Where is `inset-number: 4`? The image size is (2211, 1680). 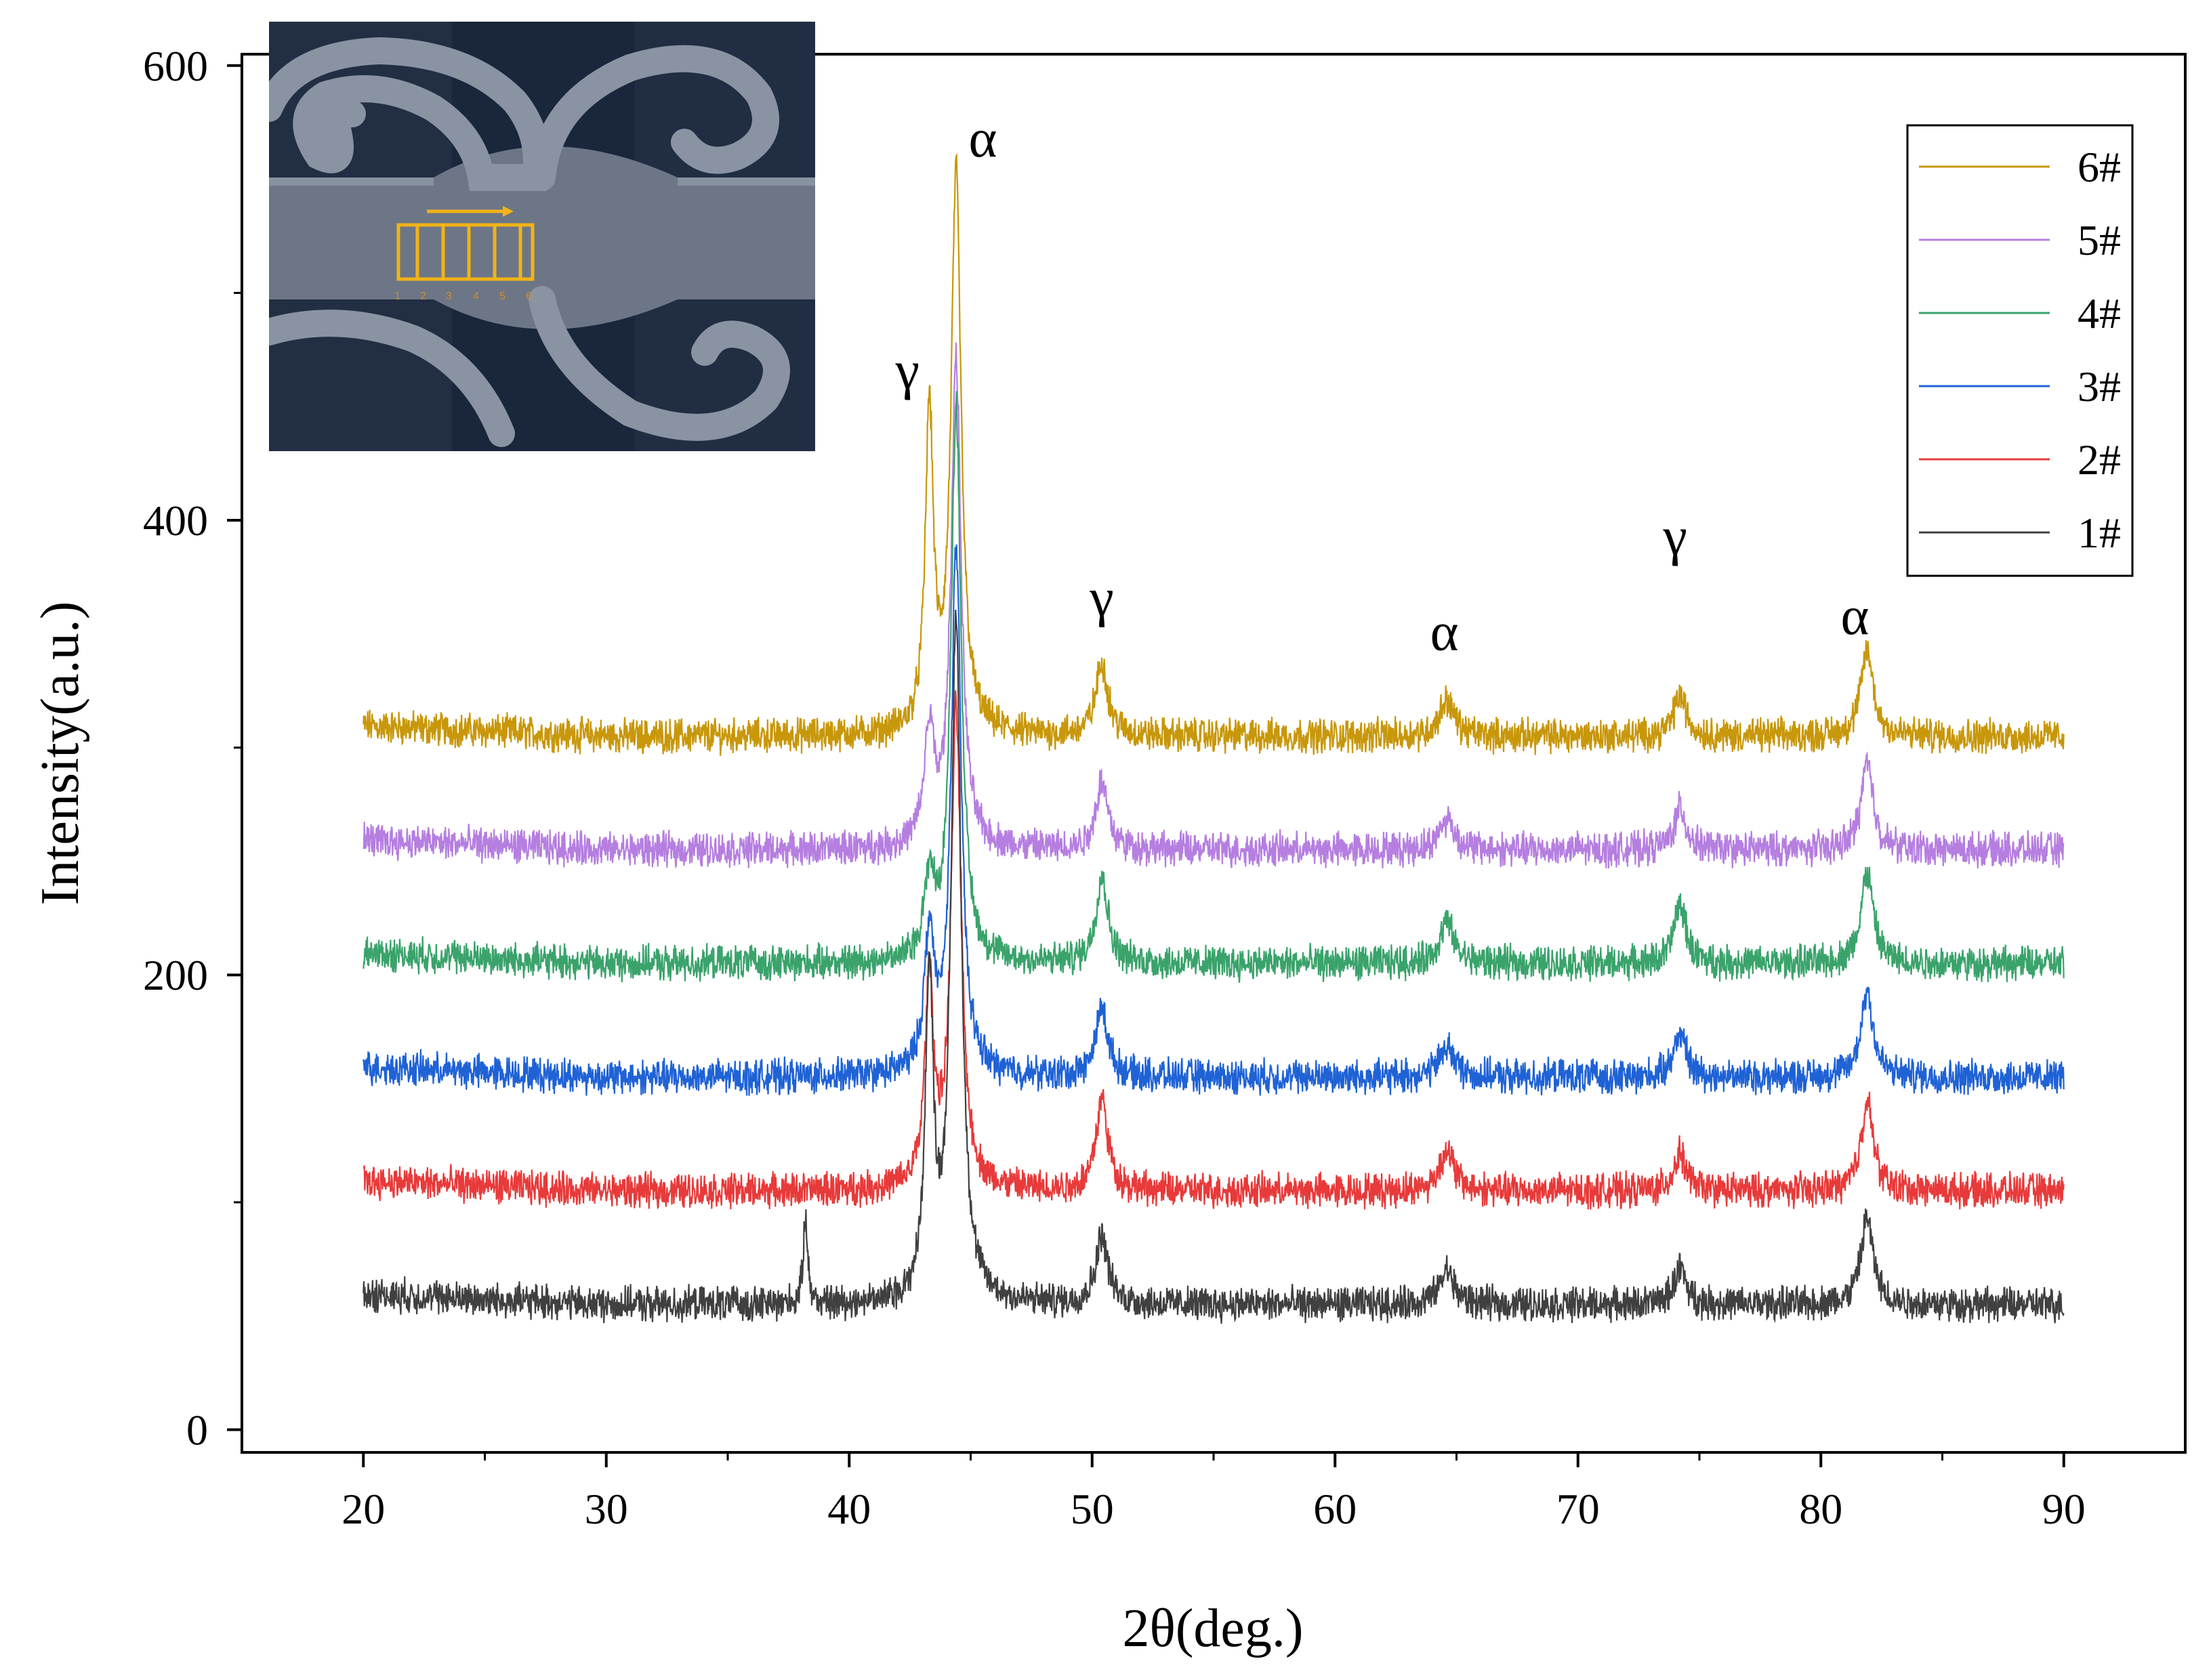 inset-number: 4 is located at coordinates (476, 296).